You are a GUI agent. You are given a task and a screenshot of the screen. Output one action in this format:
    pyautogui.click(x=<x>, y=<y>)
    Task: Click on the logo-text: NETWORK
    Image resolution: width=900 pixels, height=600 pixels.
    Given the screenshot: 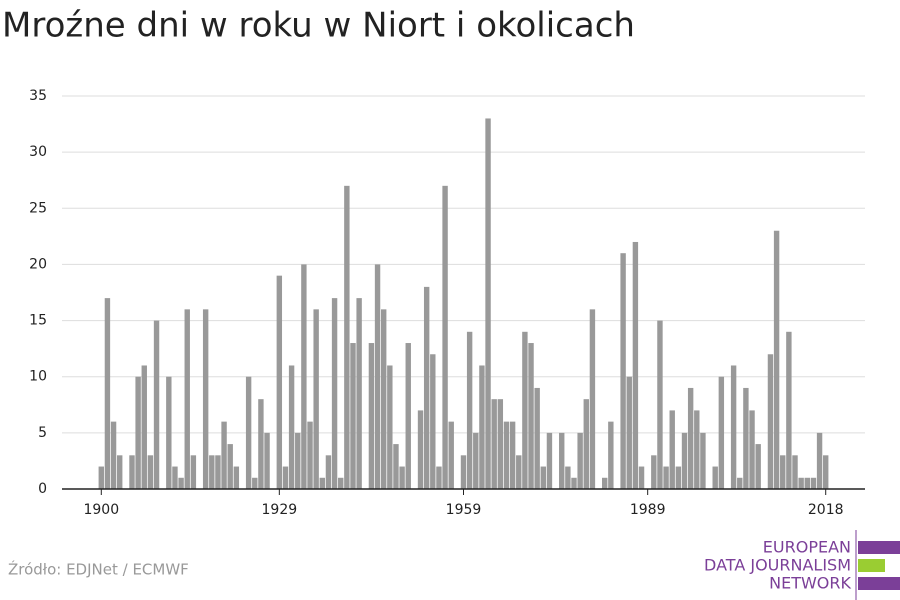 What is the action you would take?
    pyautogui.click(x=810, y=583)
    